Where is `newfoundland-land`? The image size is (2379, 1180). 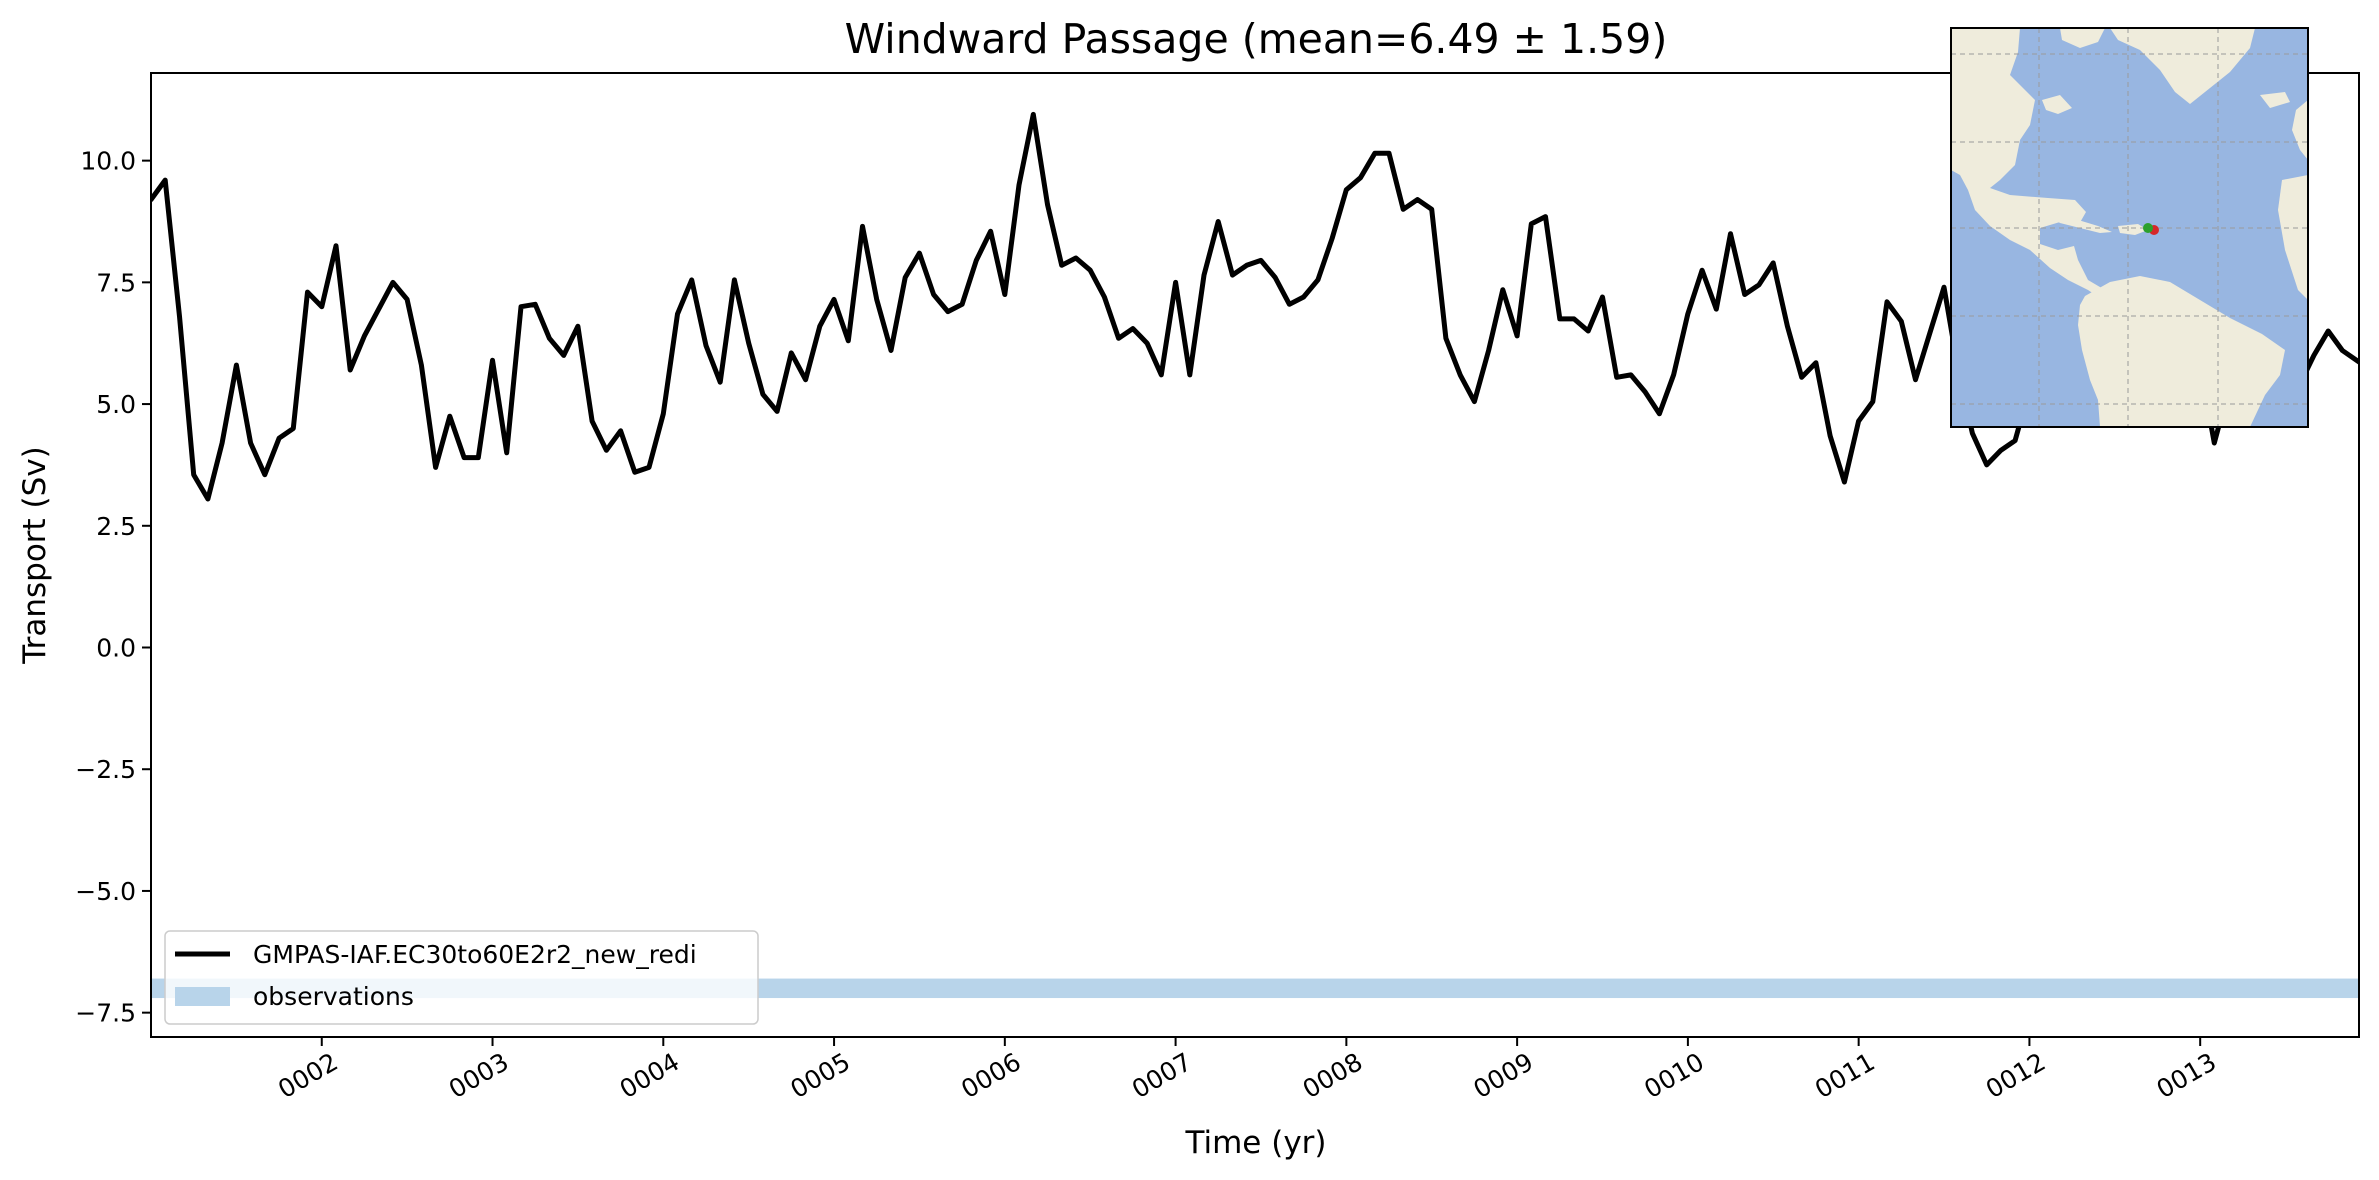
newfoundland-land is located at coordinates (2057, 104).